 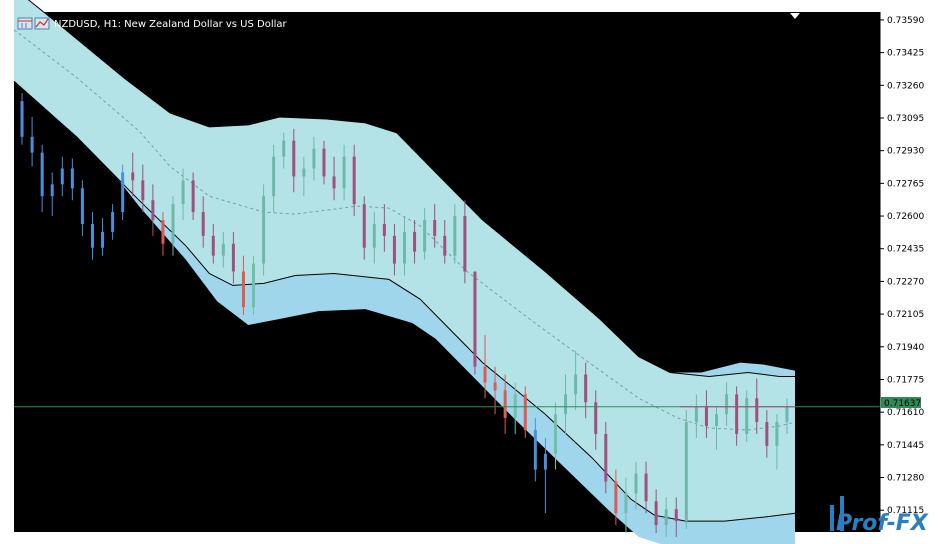 What do you see at coordinates (795, 16) in the screenshot?
I see `chart-shift-marker` at bounding box center [795, 16].